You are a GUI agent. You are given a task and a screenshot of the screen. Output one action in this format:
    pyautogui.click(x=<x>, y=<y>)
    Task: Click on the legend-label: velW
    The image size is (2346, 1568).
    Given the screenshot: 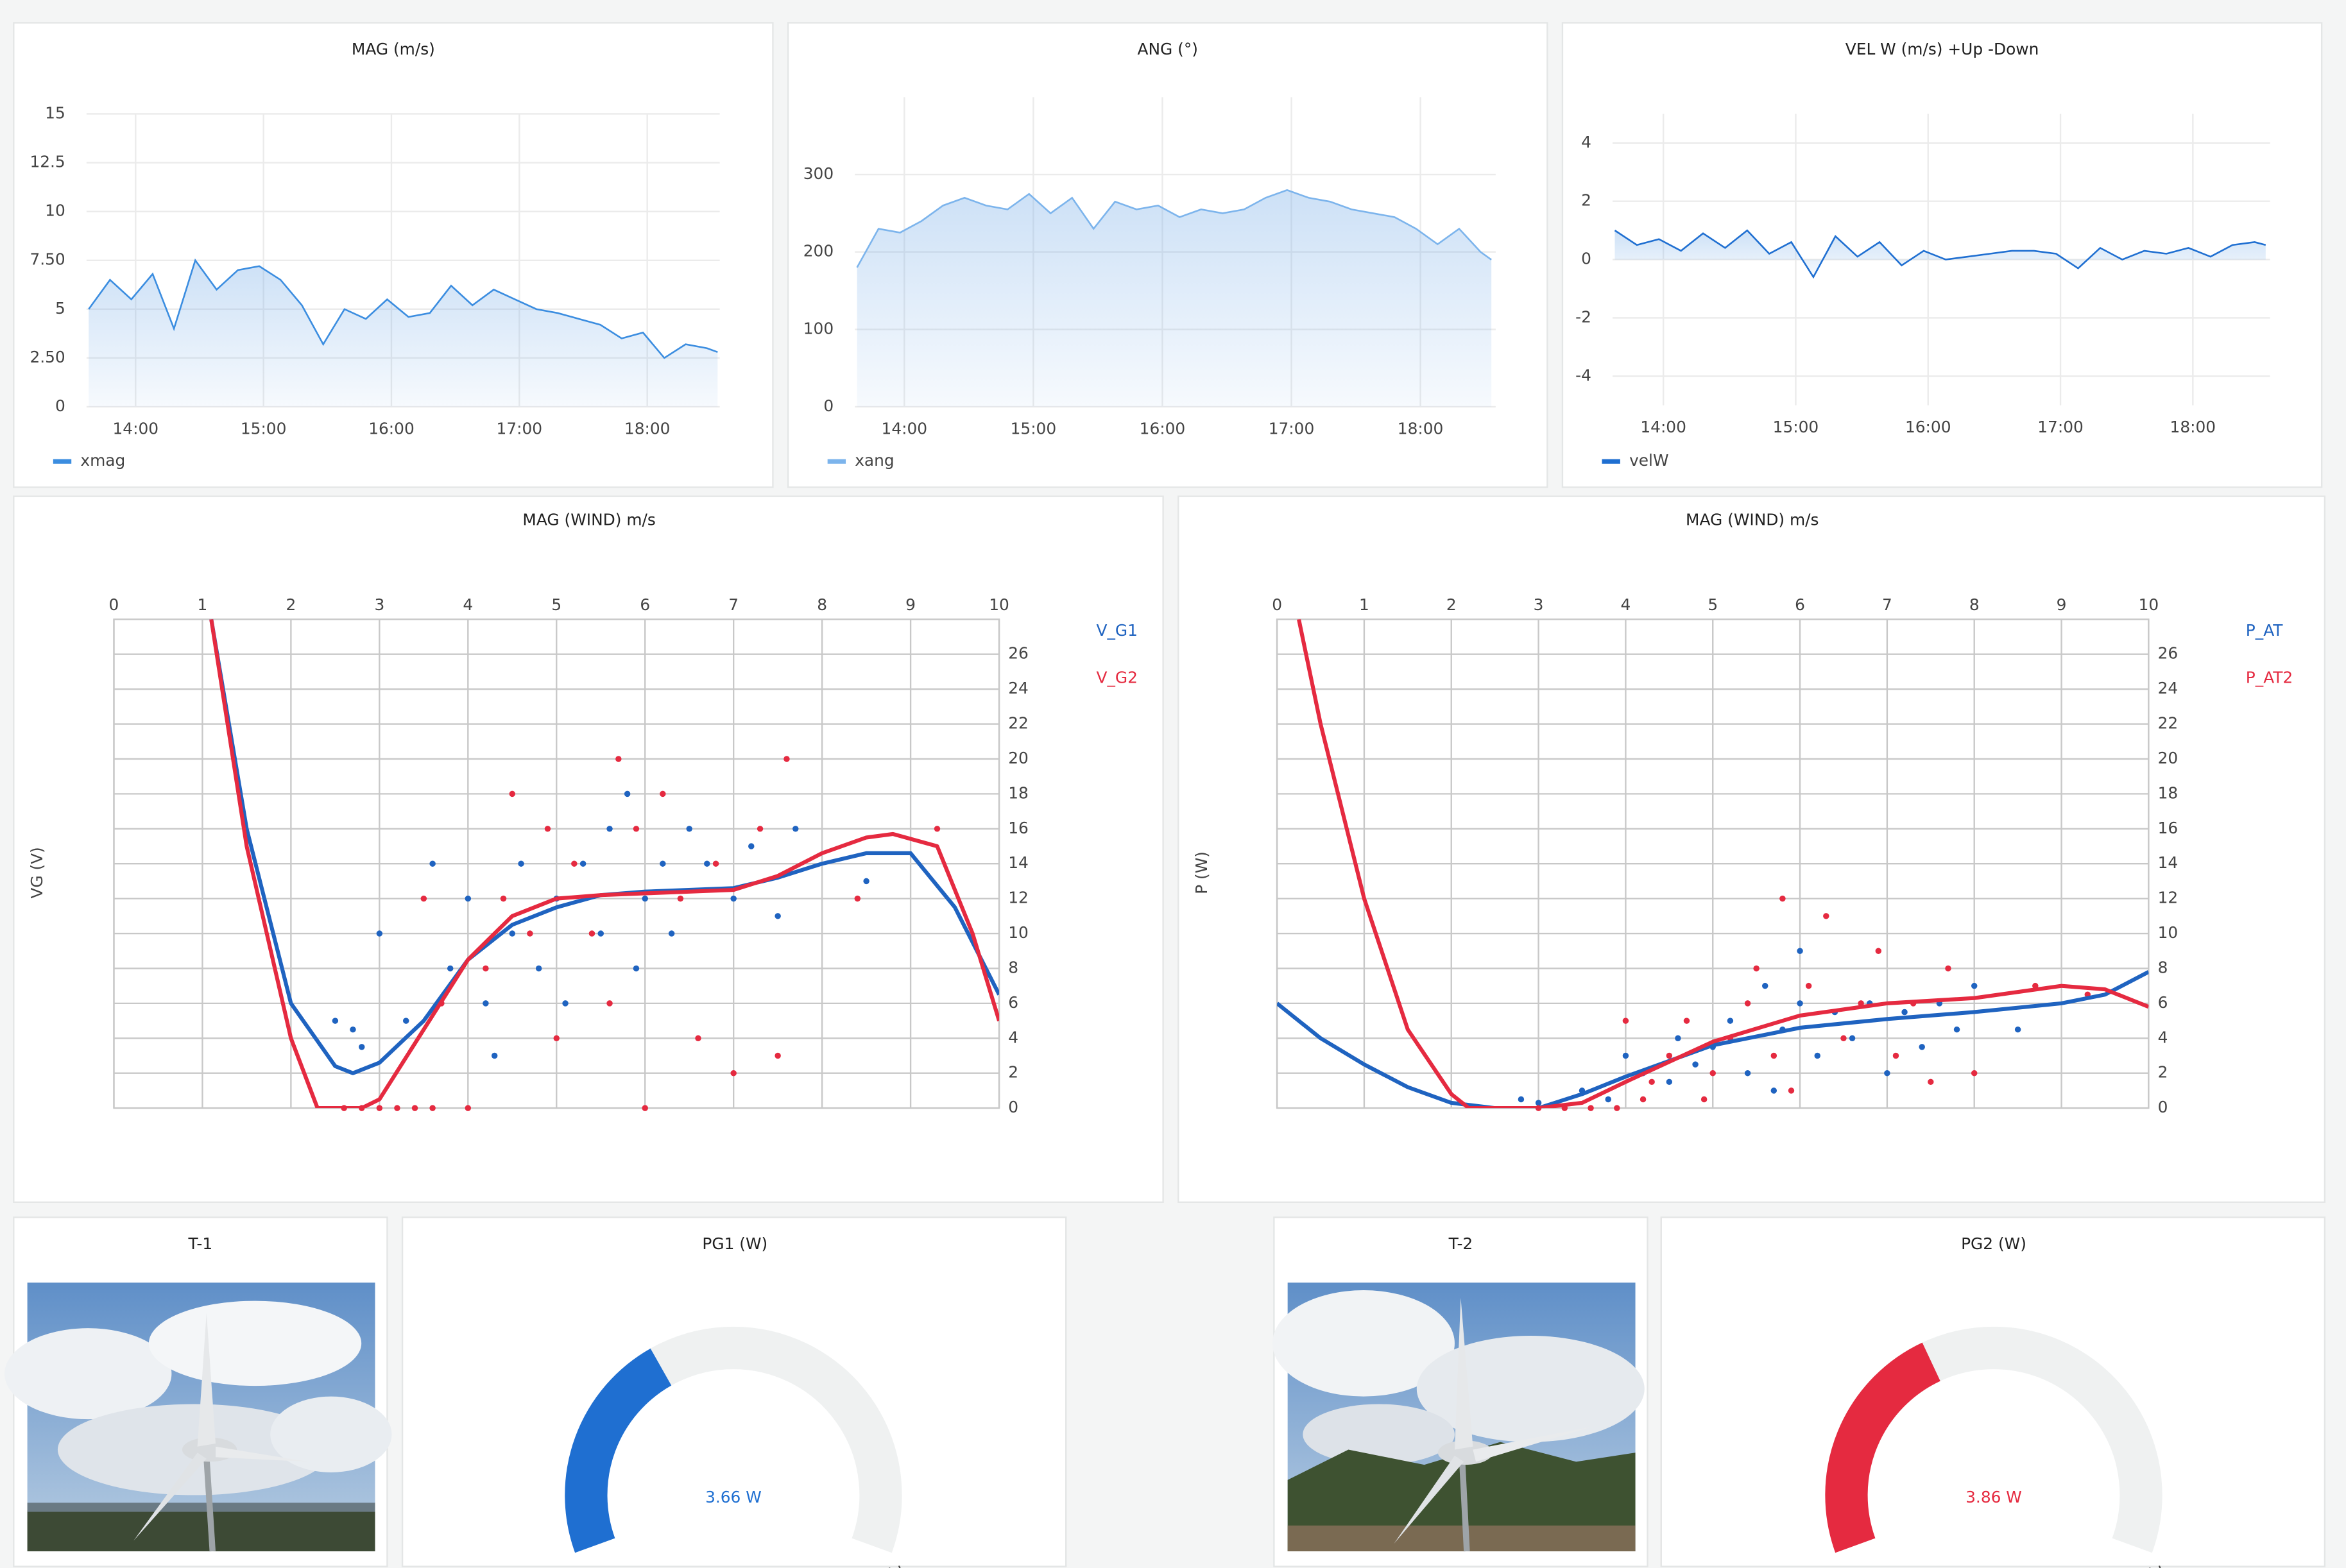 What is the action you would take?
    pyautogui.click(x=1648, y=460)
    